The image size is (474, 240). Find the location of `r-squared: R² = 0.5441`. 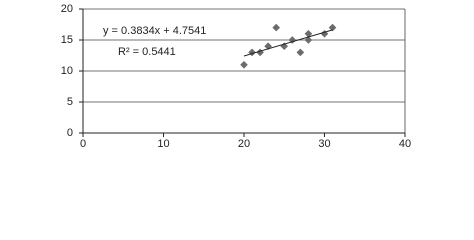

r-squared: R² = 0.5441 is located at coordinates (147, 52).